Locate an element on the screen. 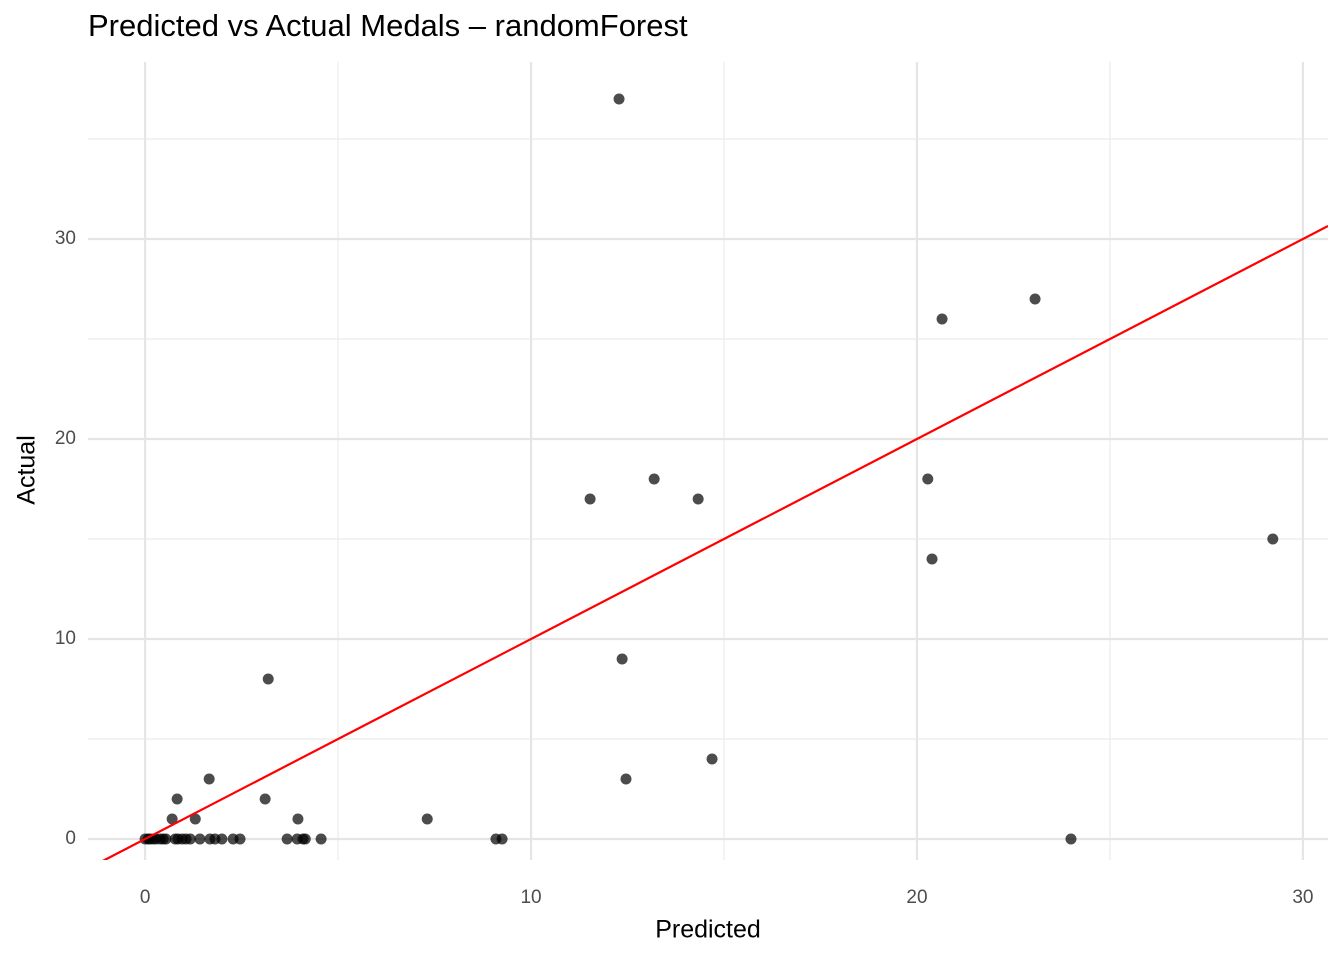  y-tick-label: 20 is located at coordinates (65, 438).